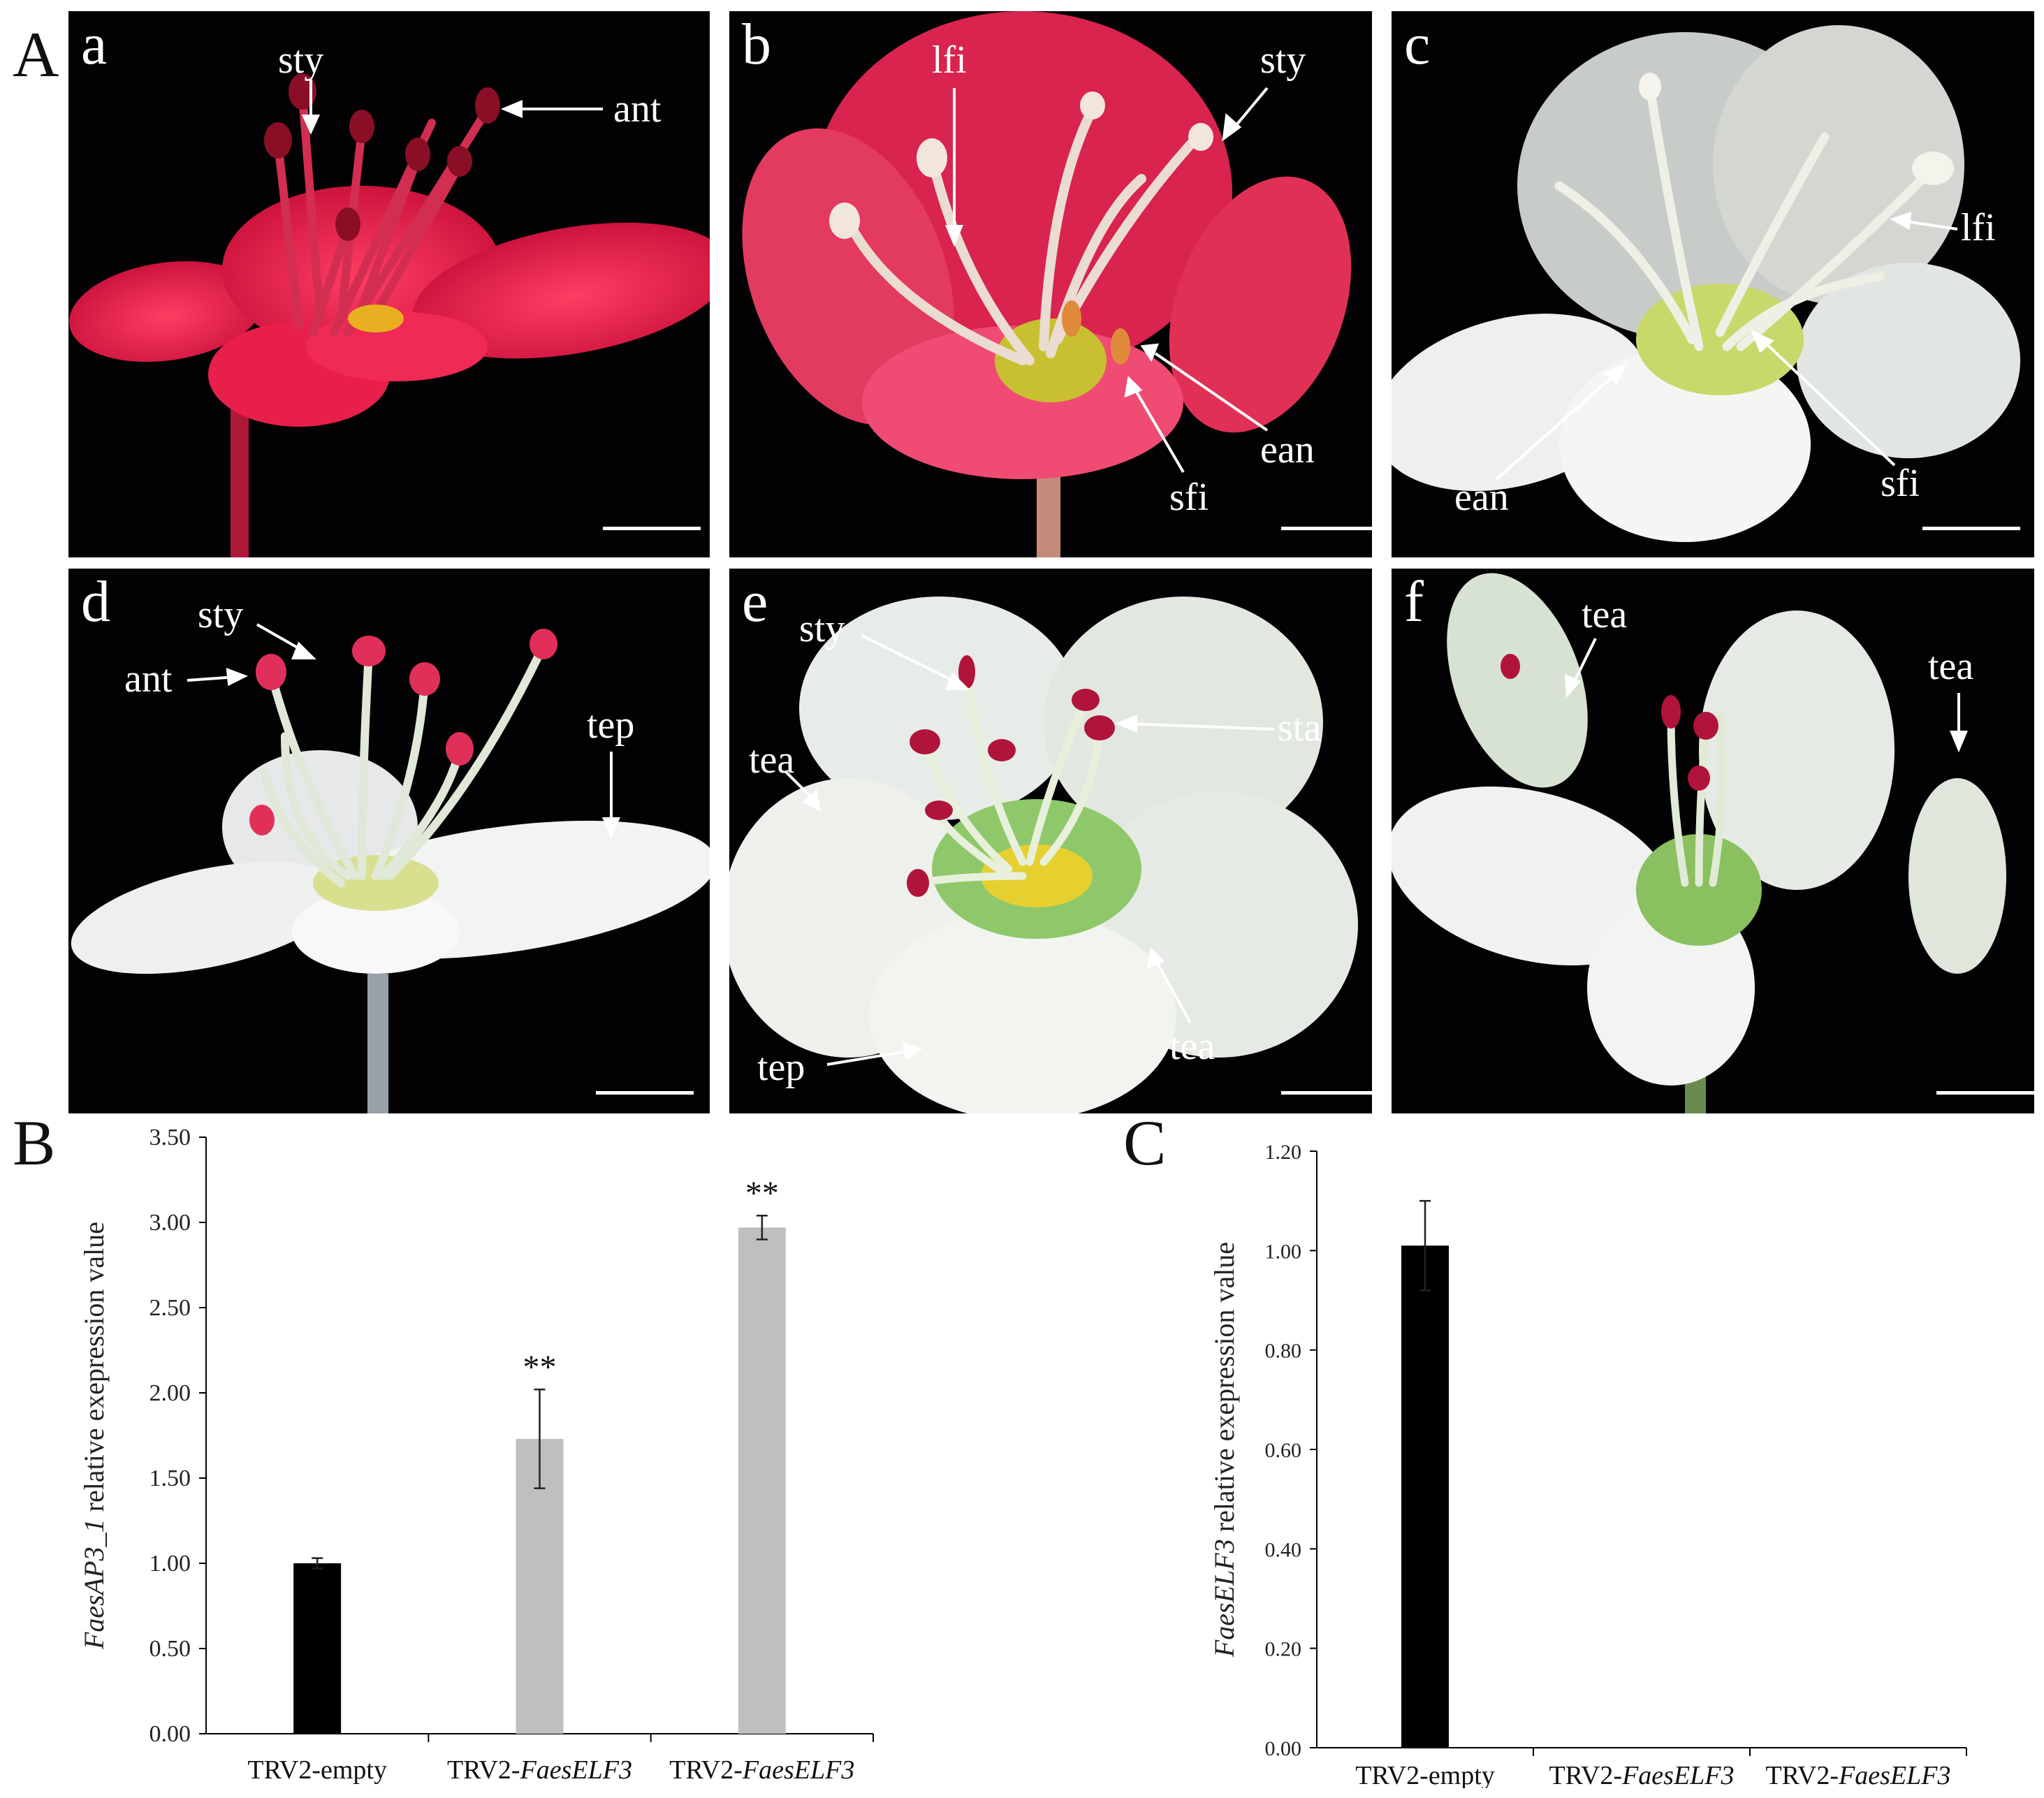 This screenshot has width=2044, height=1798. What do you see at coordinates (36, 55) in the screenshot?
I see `panel-label-a: A` at bounding box center [36, 55].